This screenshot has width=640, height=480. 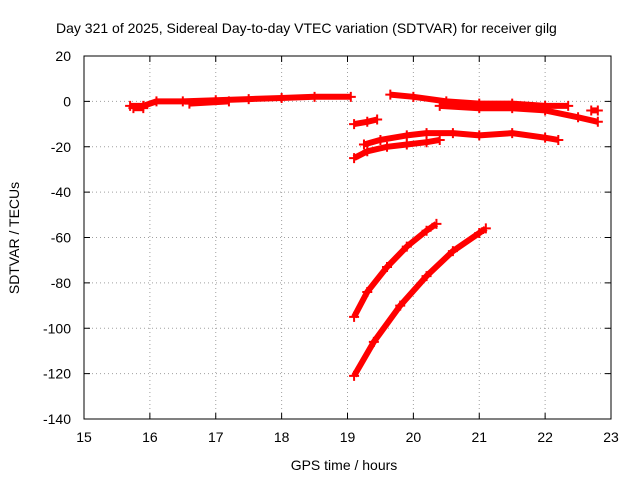 What do you see at coordinates (209, 102) in the screenshot?
I see `series-3-trace` at bounding box center [209, 102].